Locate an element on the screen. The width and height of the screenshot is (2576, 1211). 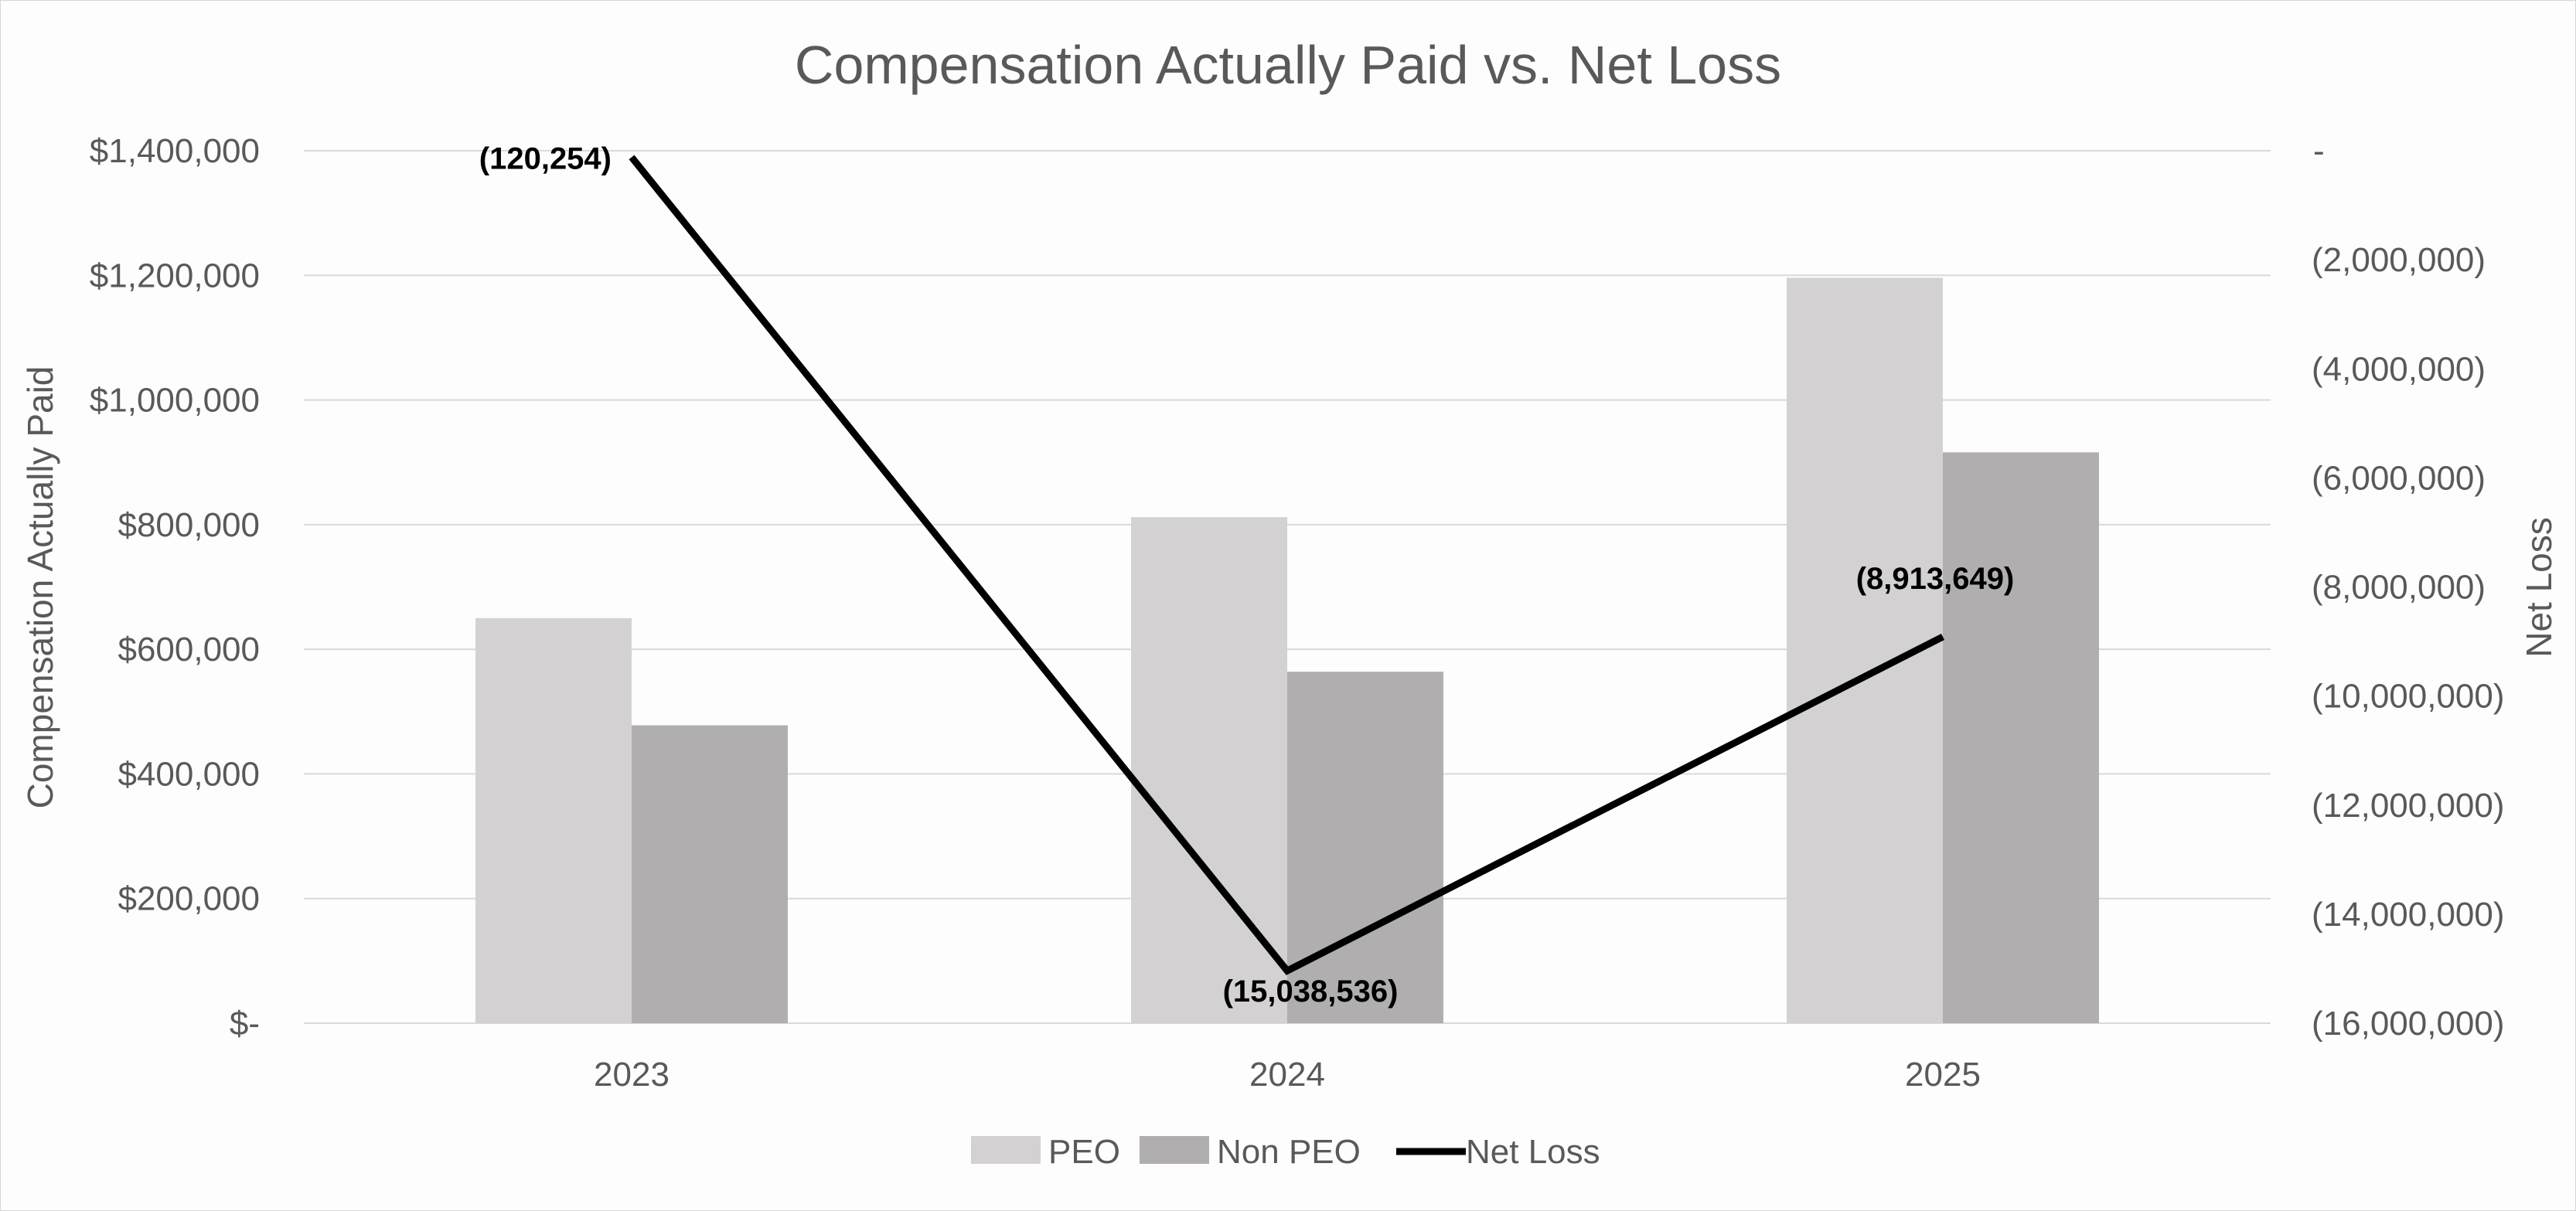
right-axis-title: Net Loss is located at coordinates (2539, 588).